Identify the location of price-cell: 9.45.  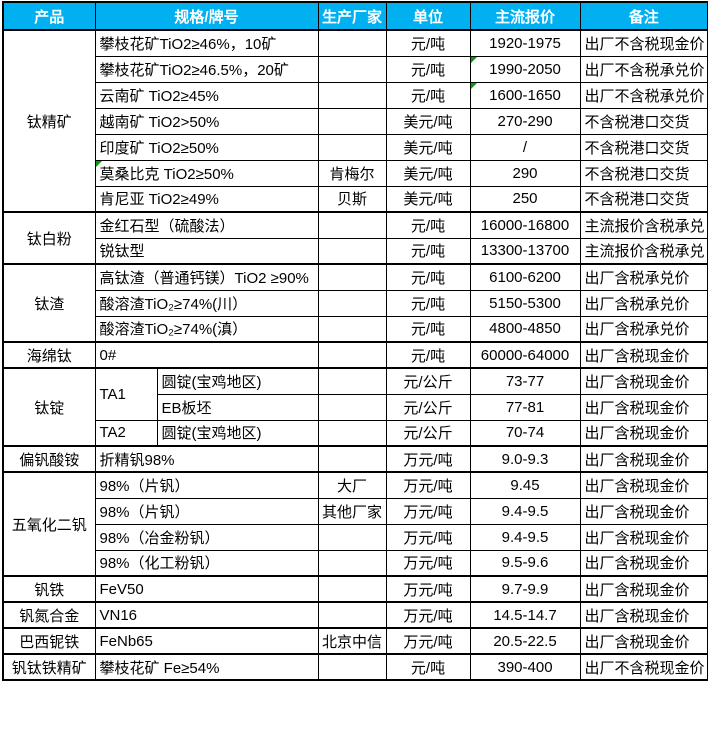
(525, 485).